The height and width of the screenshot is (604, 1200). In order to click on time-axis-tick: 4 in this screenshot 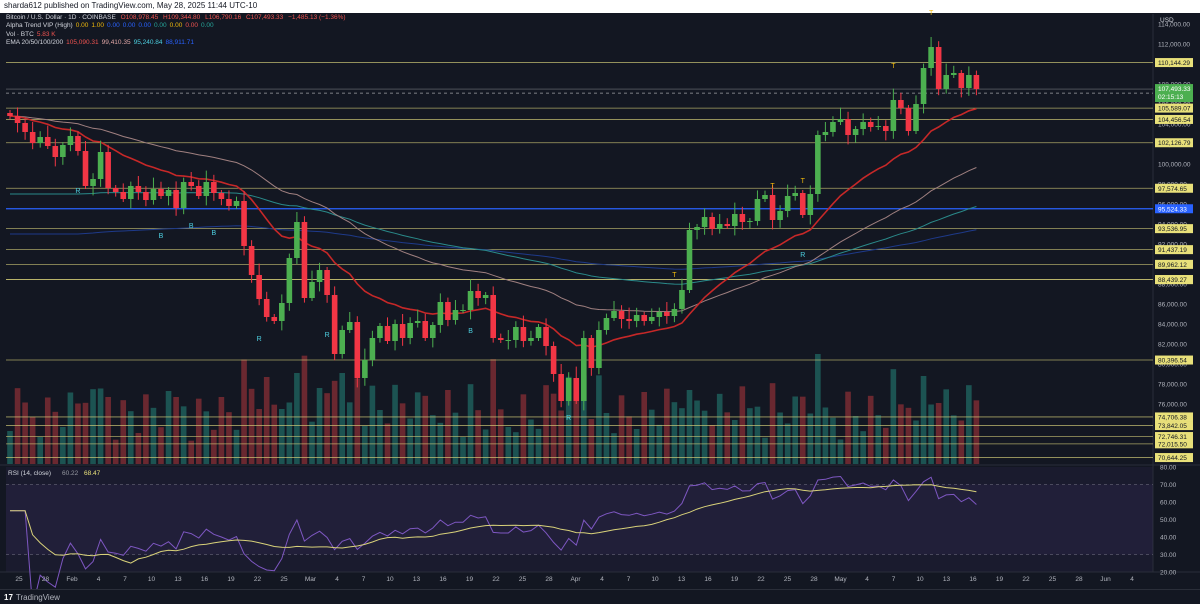, I will do `click(602, 579)`.